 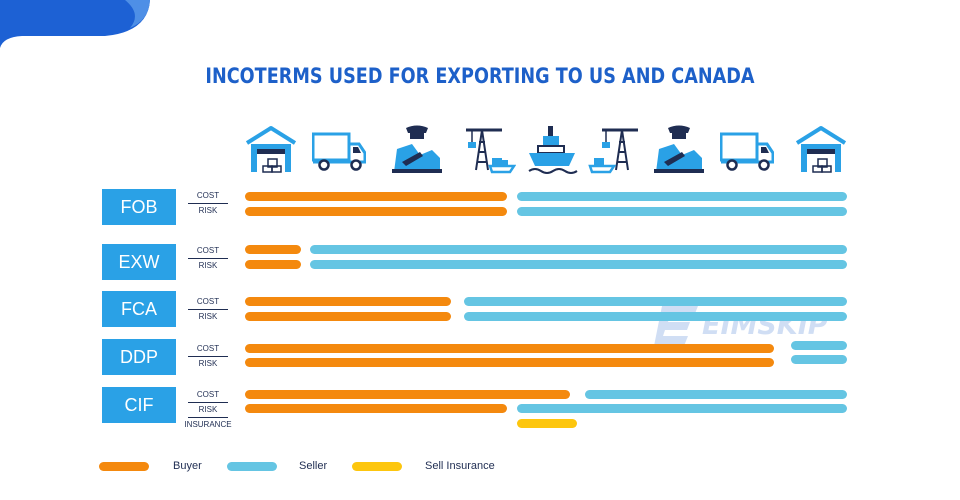 What do you see at coordinates (124, 466) in the screenshot?
I see `legend-buyer-swatch` at bounding box center [124, 466].